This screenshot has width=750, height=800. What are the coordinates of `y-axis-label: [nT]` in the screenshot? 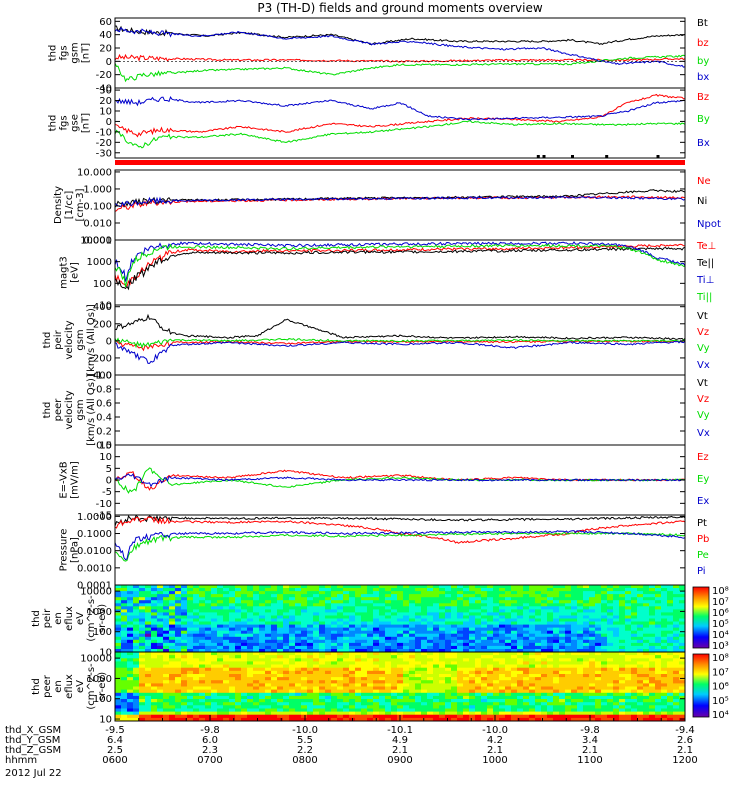 It's located at (86, 123).